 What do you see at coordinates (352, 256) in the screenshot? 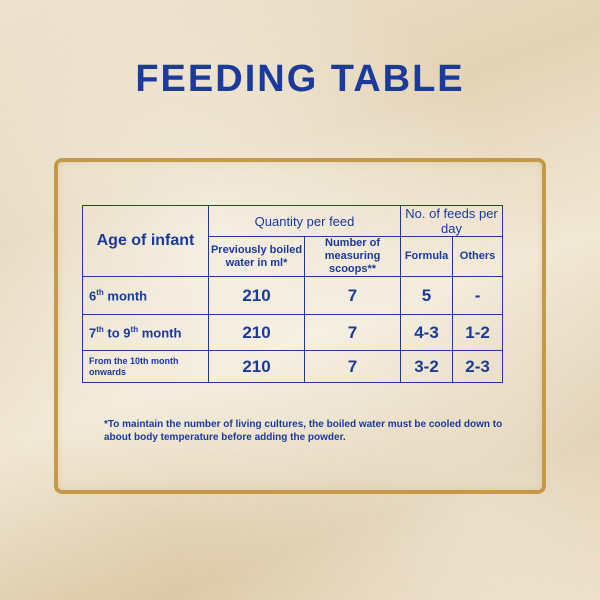
I see `scoops-subheader: Number of measuring scoops**` at bounding box center [352, 256].